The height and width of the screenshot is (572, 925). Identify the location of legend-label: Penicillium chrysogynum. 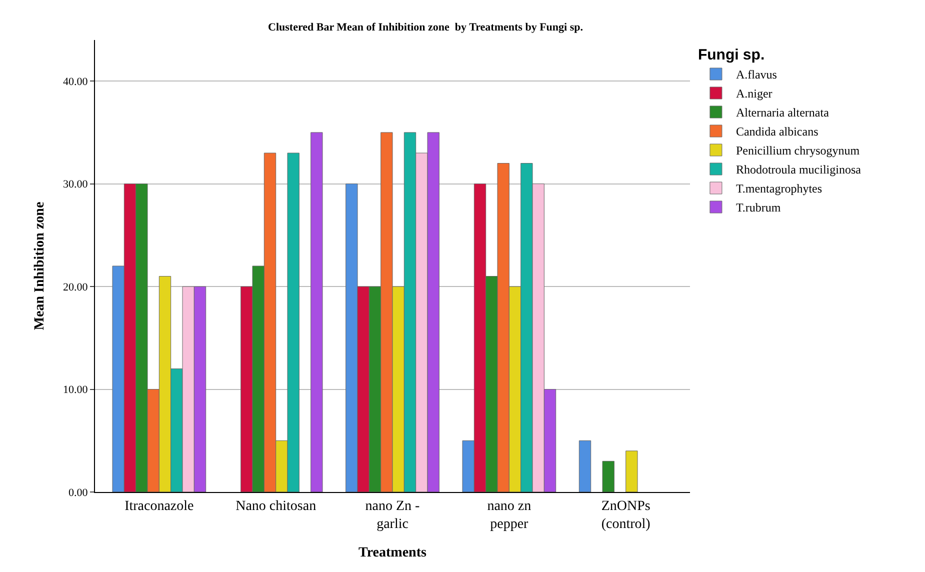
(798, 151).